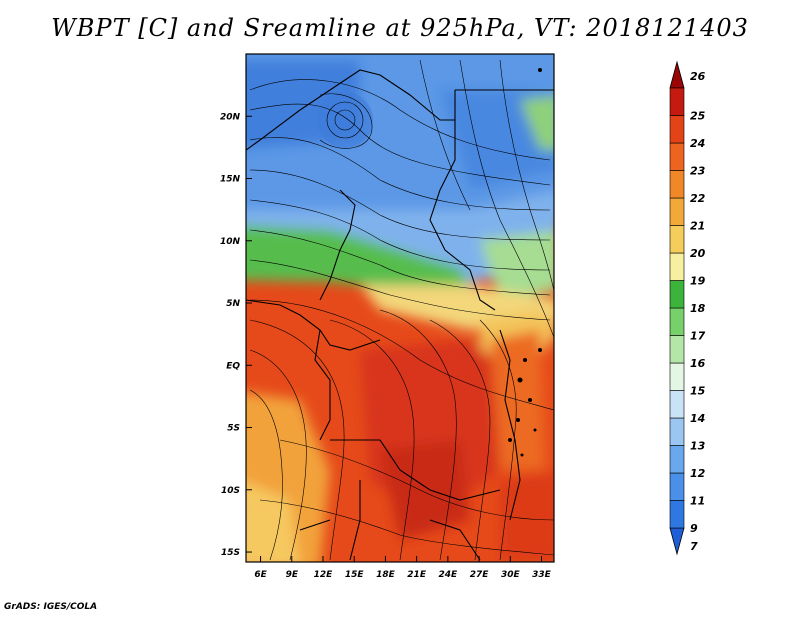 This screenshot has height=618, width=800. Describe the element at coordinates (694, 528) in the screenshot. I see `colorbar-label-9: 9` at that location.